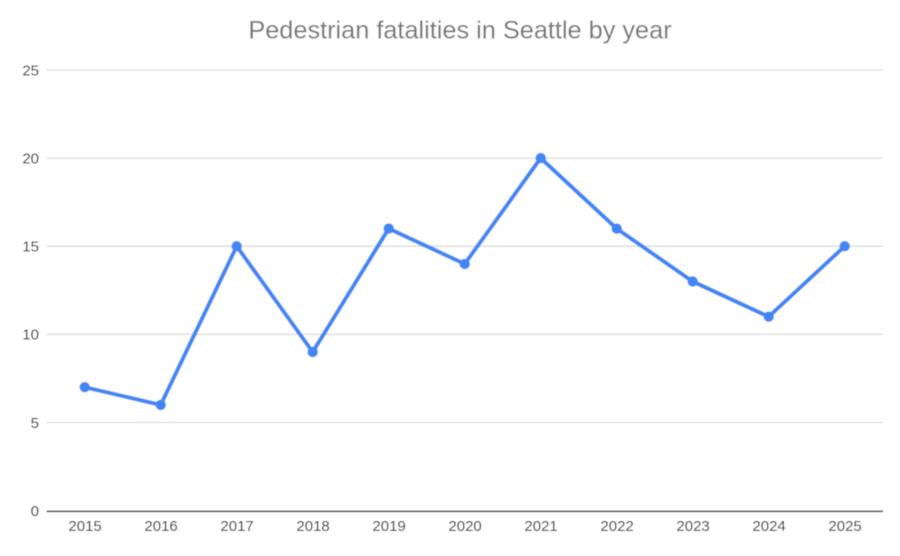 Image resolution: width=900 pixels, height=556 pixels. I want to click on svg-text: 2024, so click(768, 526).